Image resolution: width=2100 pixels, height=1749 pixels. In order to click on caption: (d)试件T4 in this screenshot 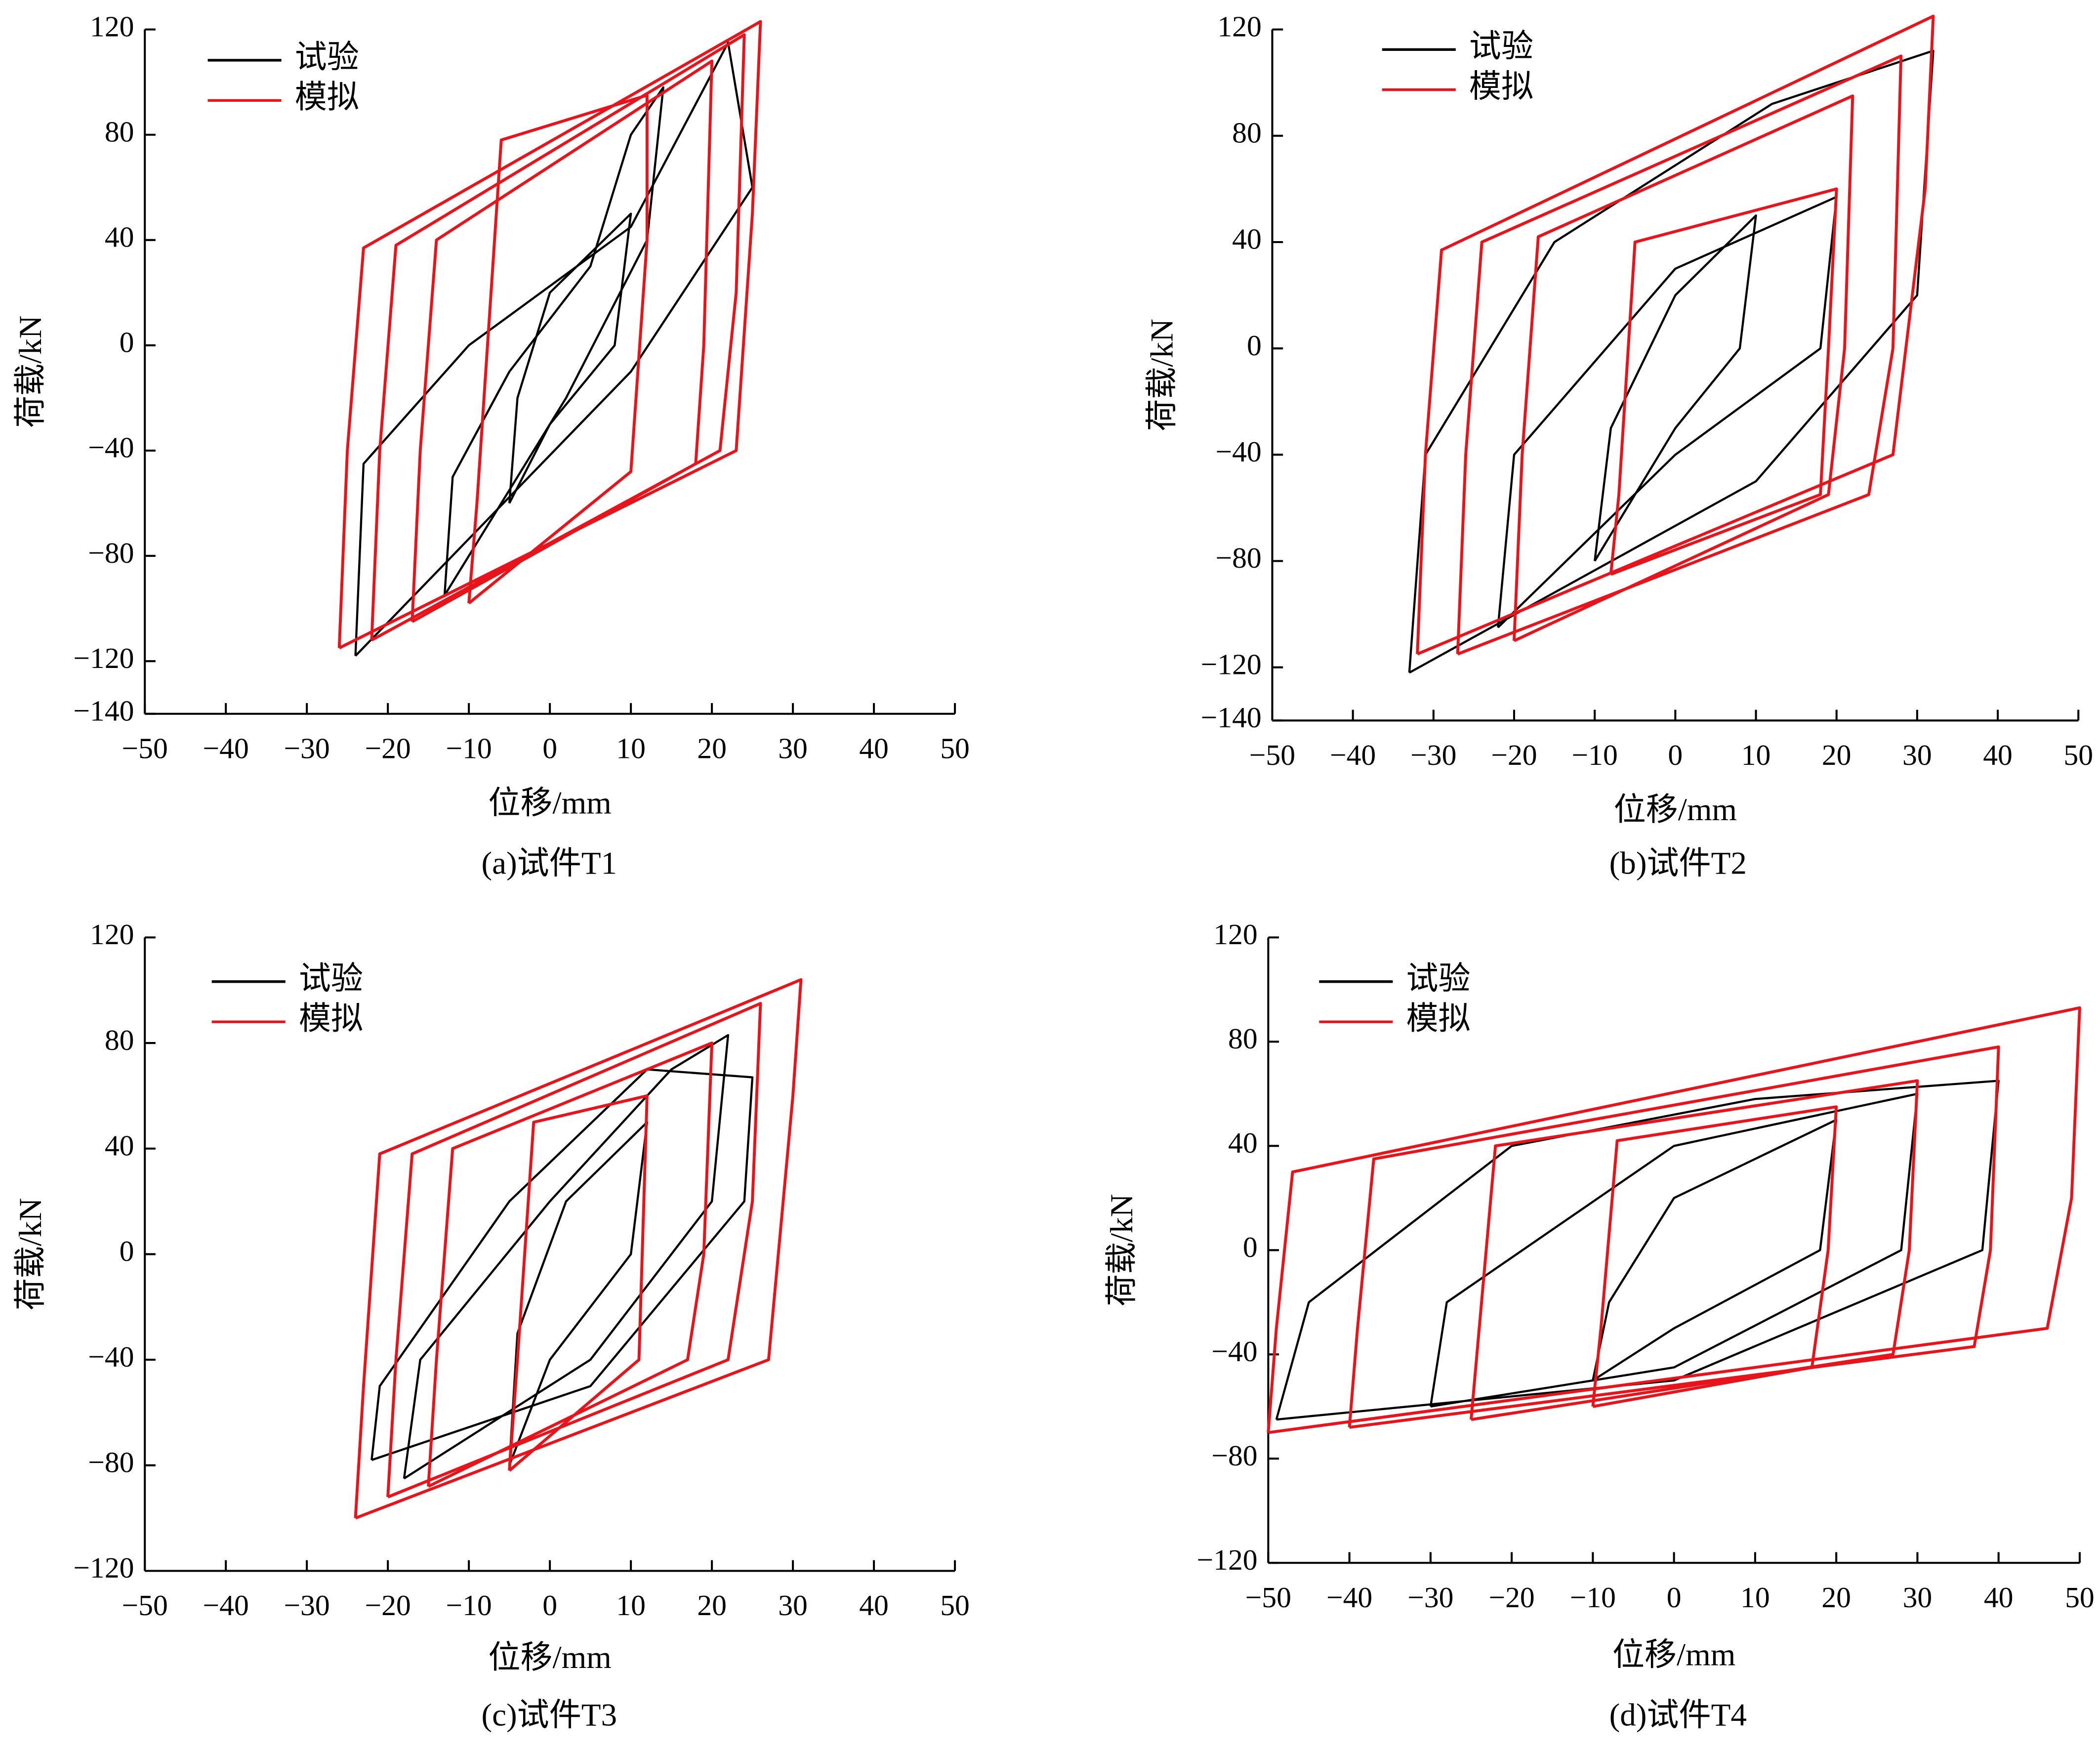, I will do `click(1678, 1715)`.